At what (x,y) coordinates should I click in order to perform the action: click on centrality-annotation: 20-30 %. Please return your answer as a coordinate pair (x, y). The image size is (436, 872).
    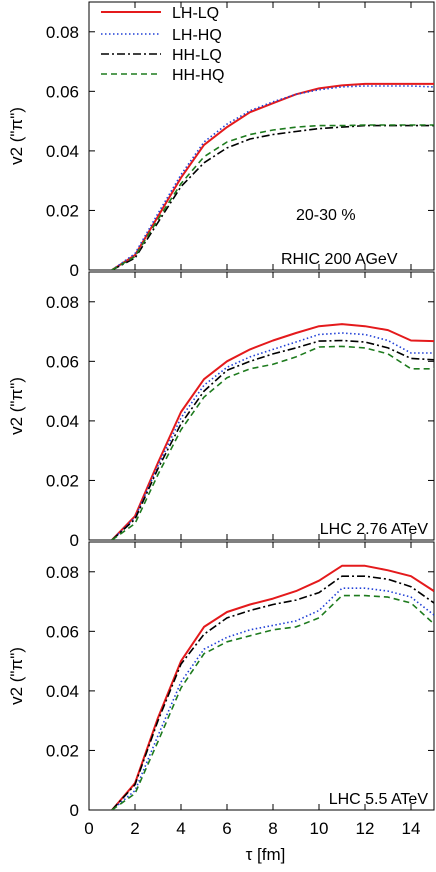
    Looking at the image, I should click on (326, 215).